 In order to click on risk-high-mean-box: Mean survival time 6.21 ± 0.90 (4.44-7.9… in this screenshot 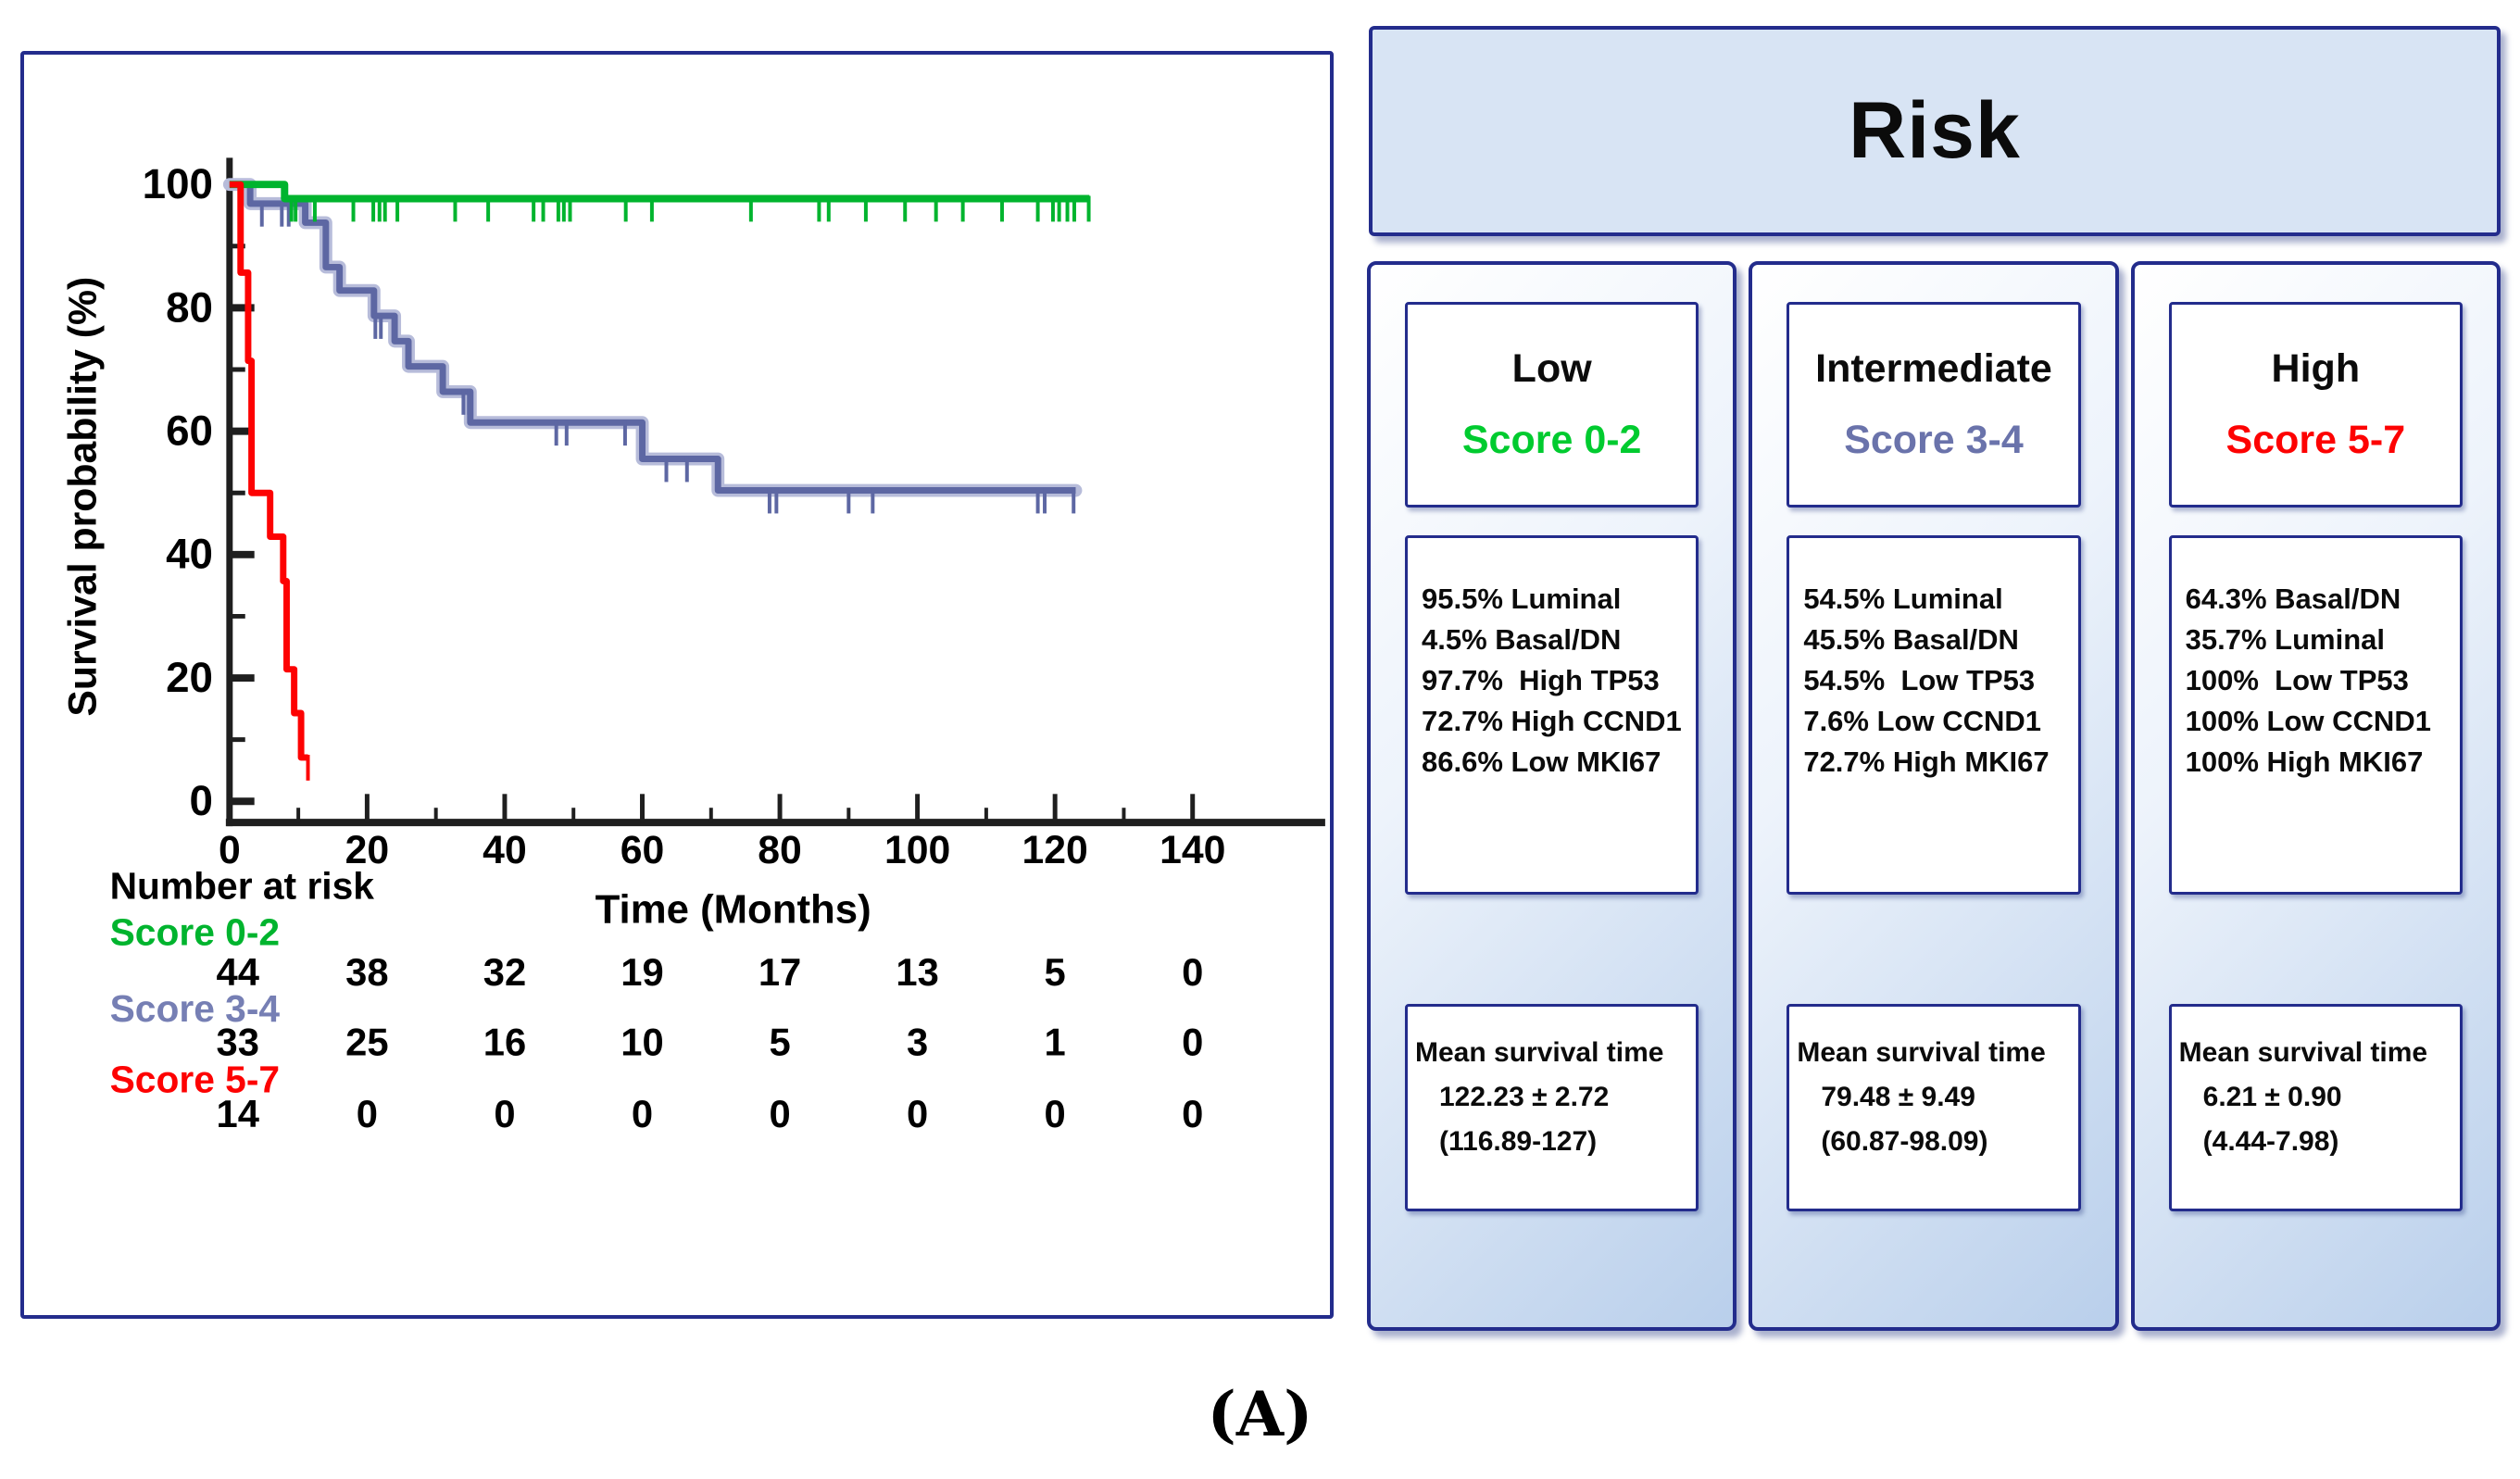, I will do `click(2315, 1107)`.